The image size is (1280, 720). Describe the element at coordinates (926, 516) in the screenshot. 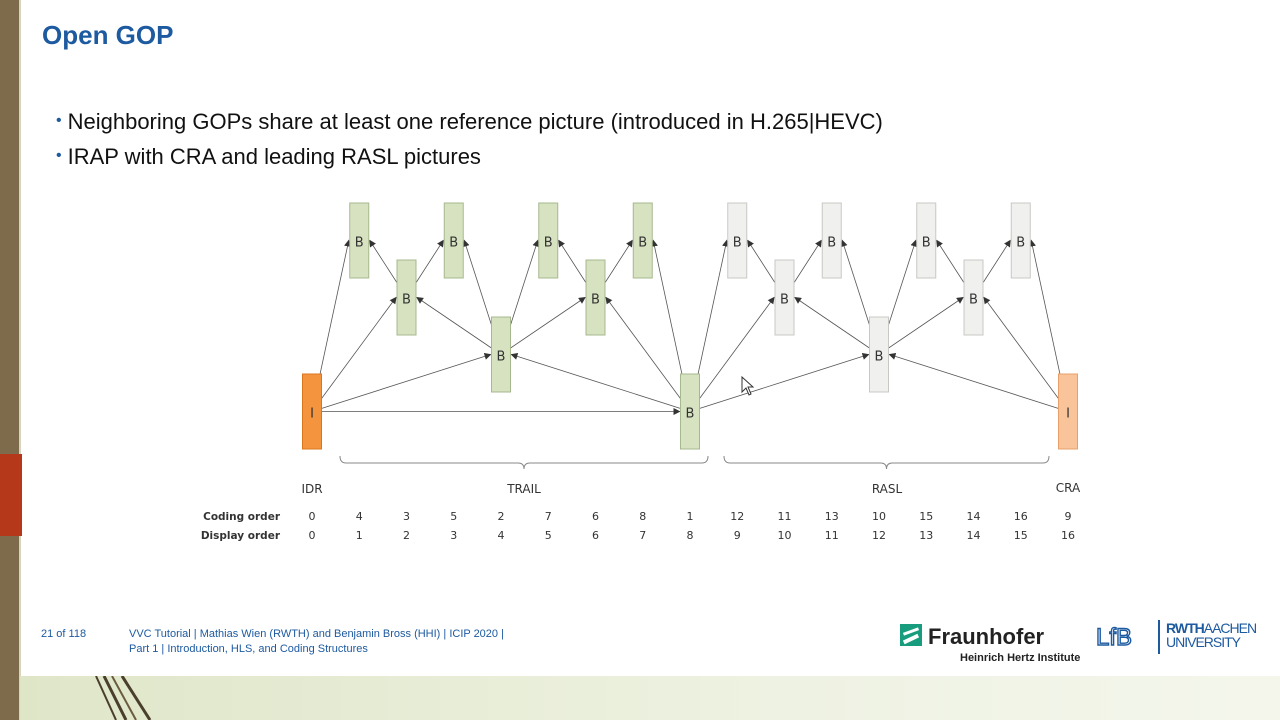

I see `coding-order-value: 15` at that location.